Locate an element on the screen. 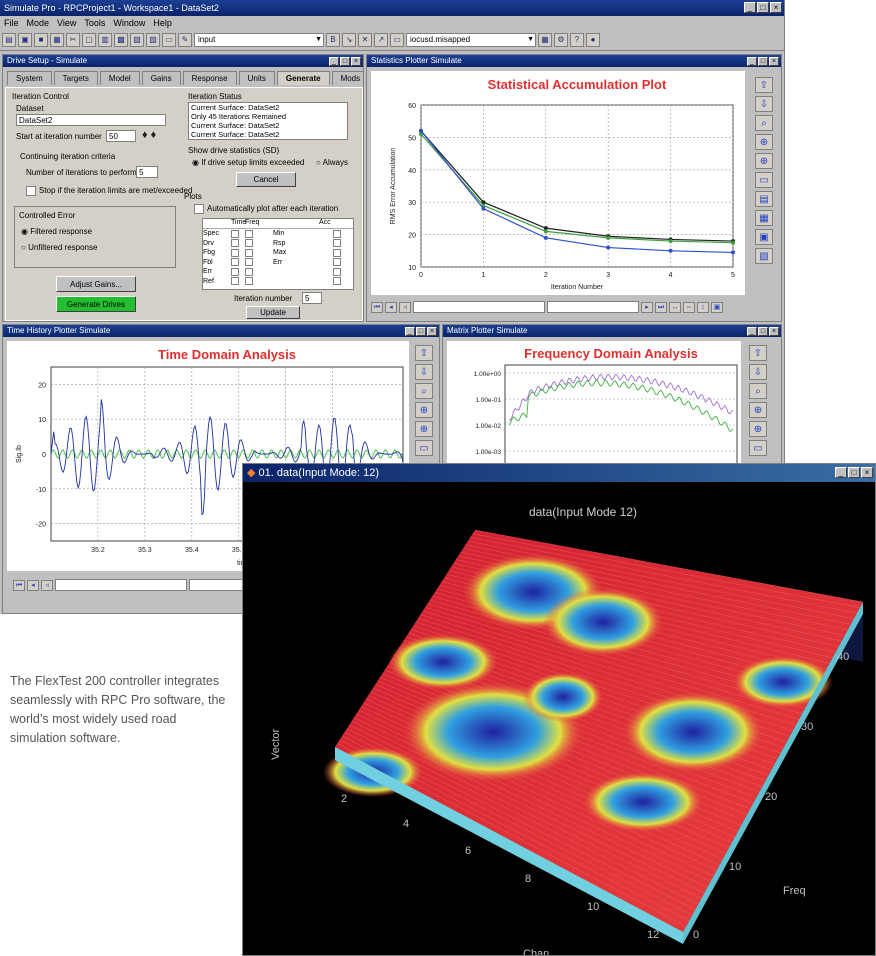  stat-min-button: _ is located at coordinates (752, 61).